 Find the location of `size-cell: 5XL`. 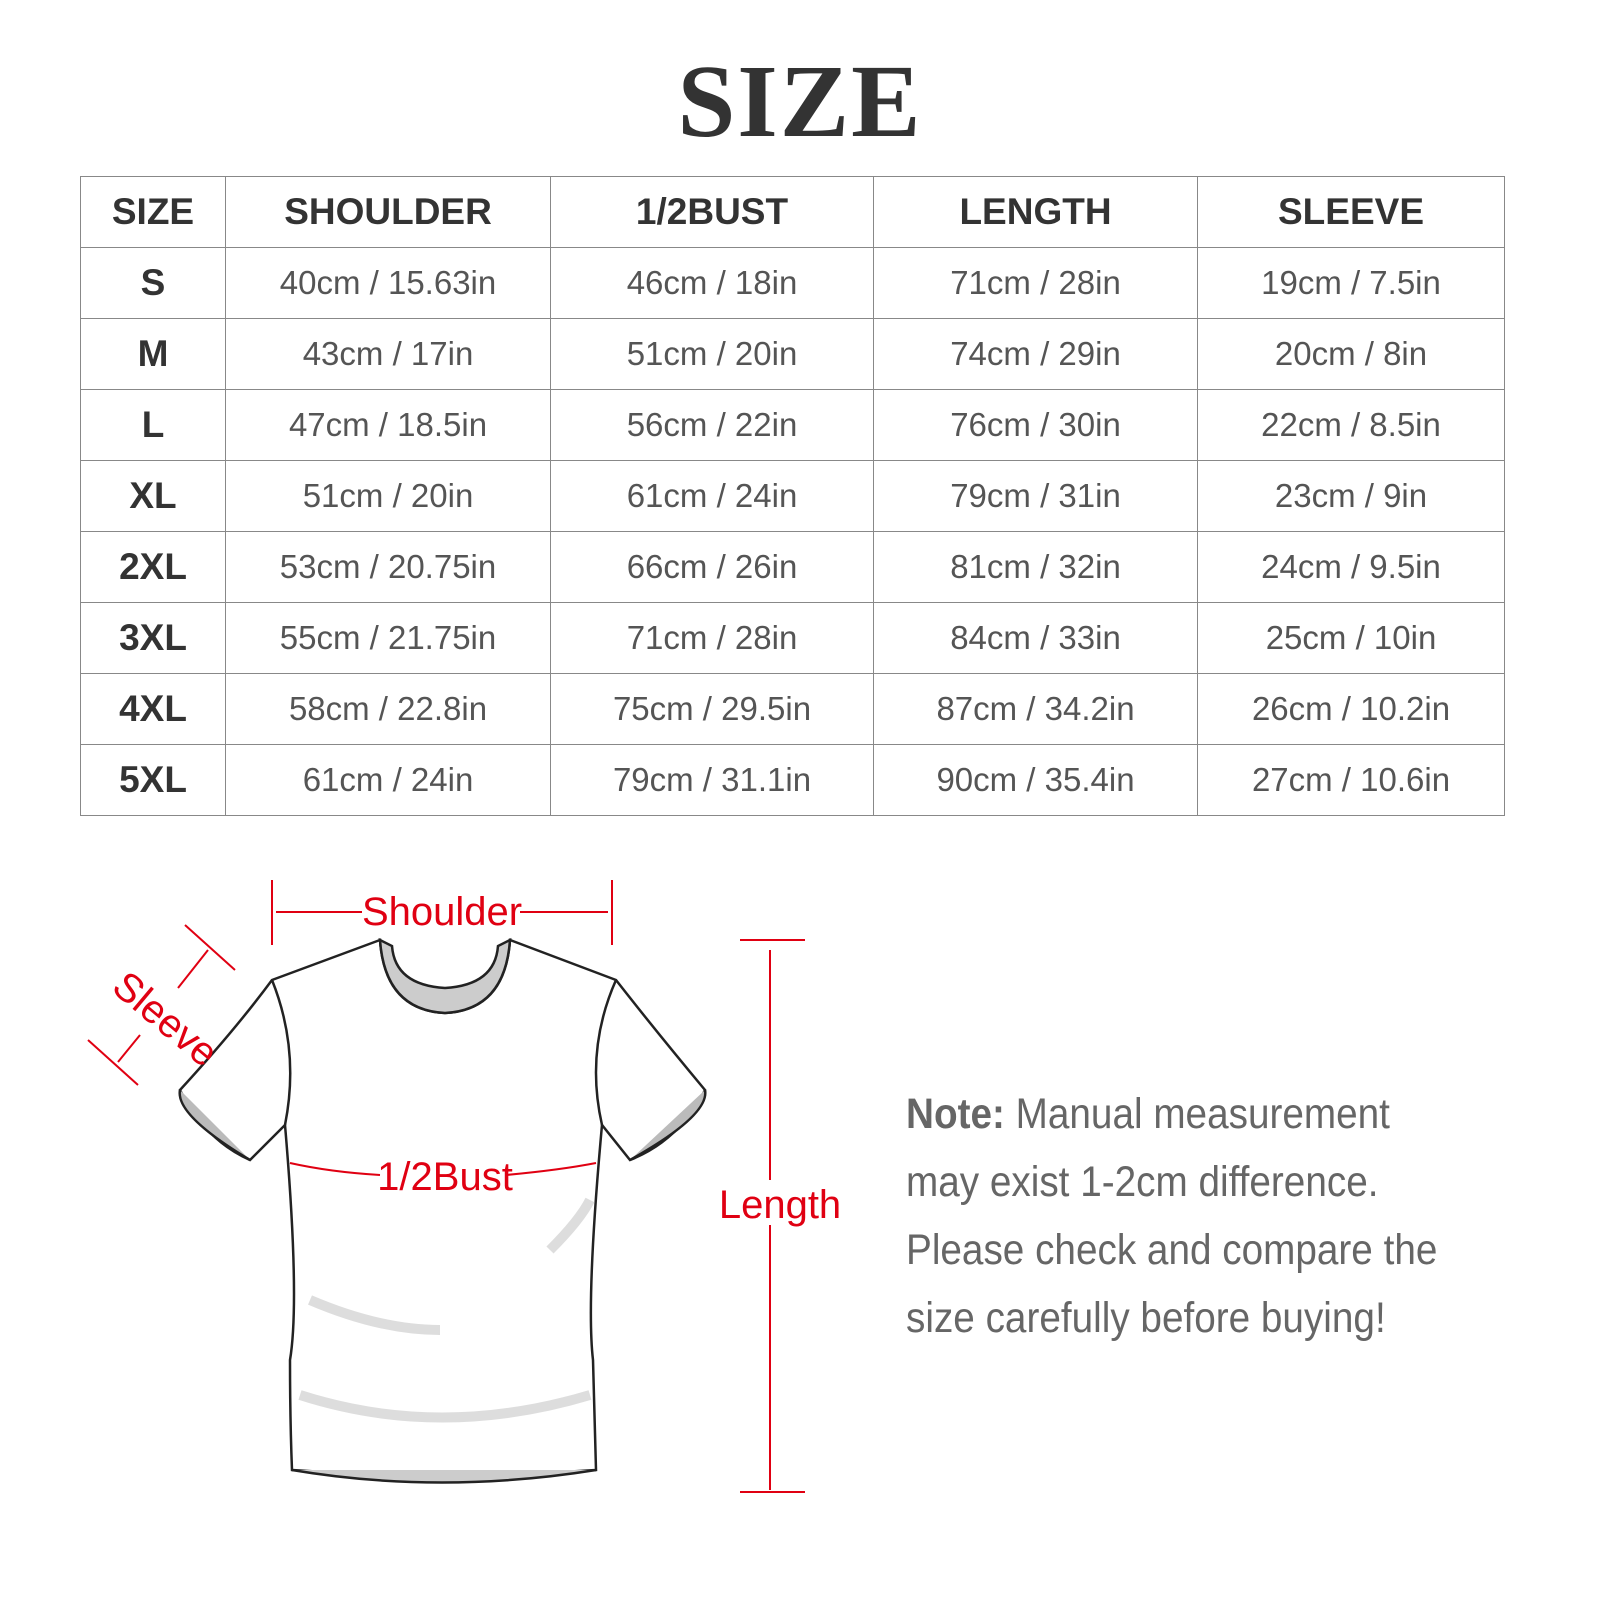

size-cell: 5XL is located at coordinates (153, 780).